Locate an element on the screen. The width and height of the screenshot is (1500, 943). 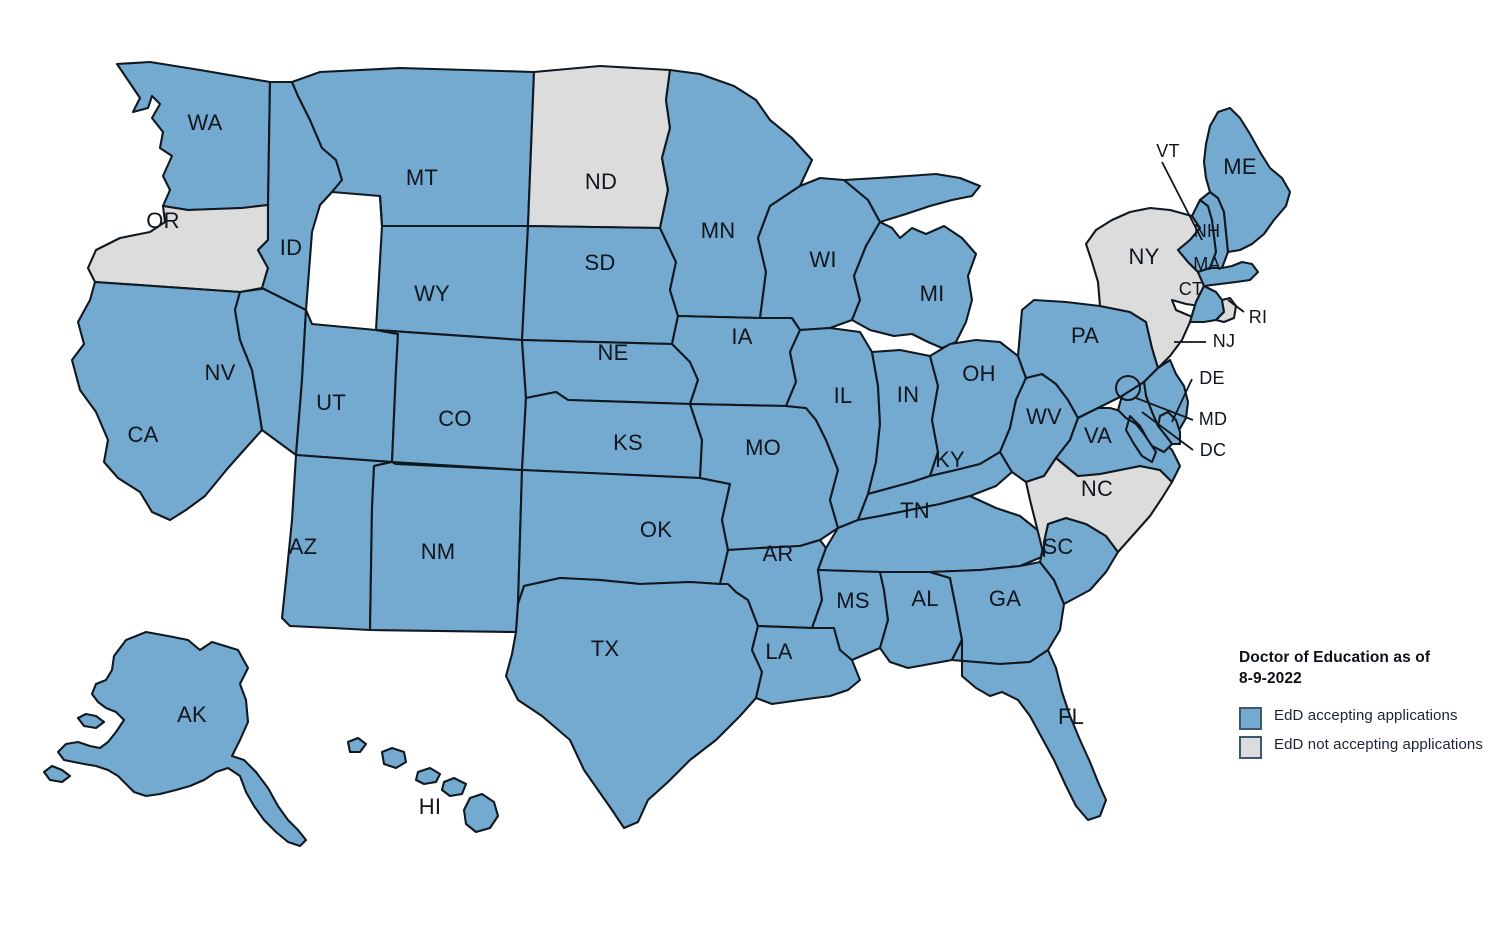
leader-line-vt is located at coordinates (1182, 201).